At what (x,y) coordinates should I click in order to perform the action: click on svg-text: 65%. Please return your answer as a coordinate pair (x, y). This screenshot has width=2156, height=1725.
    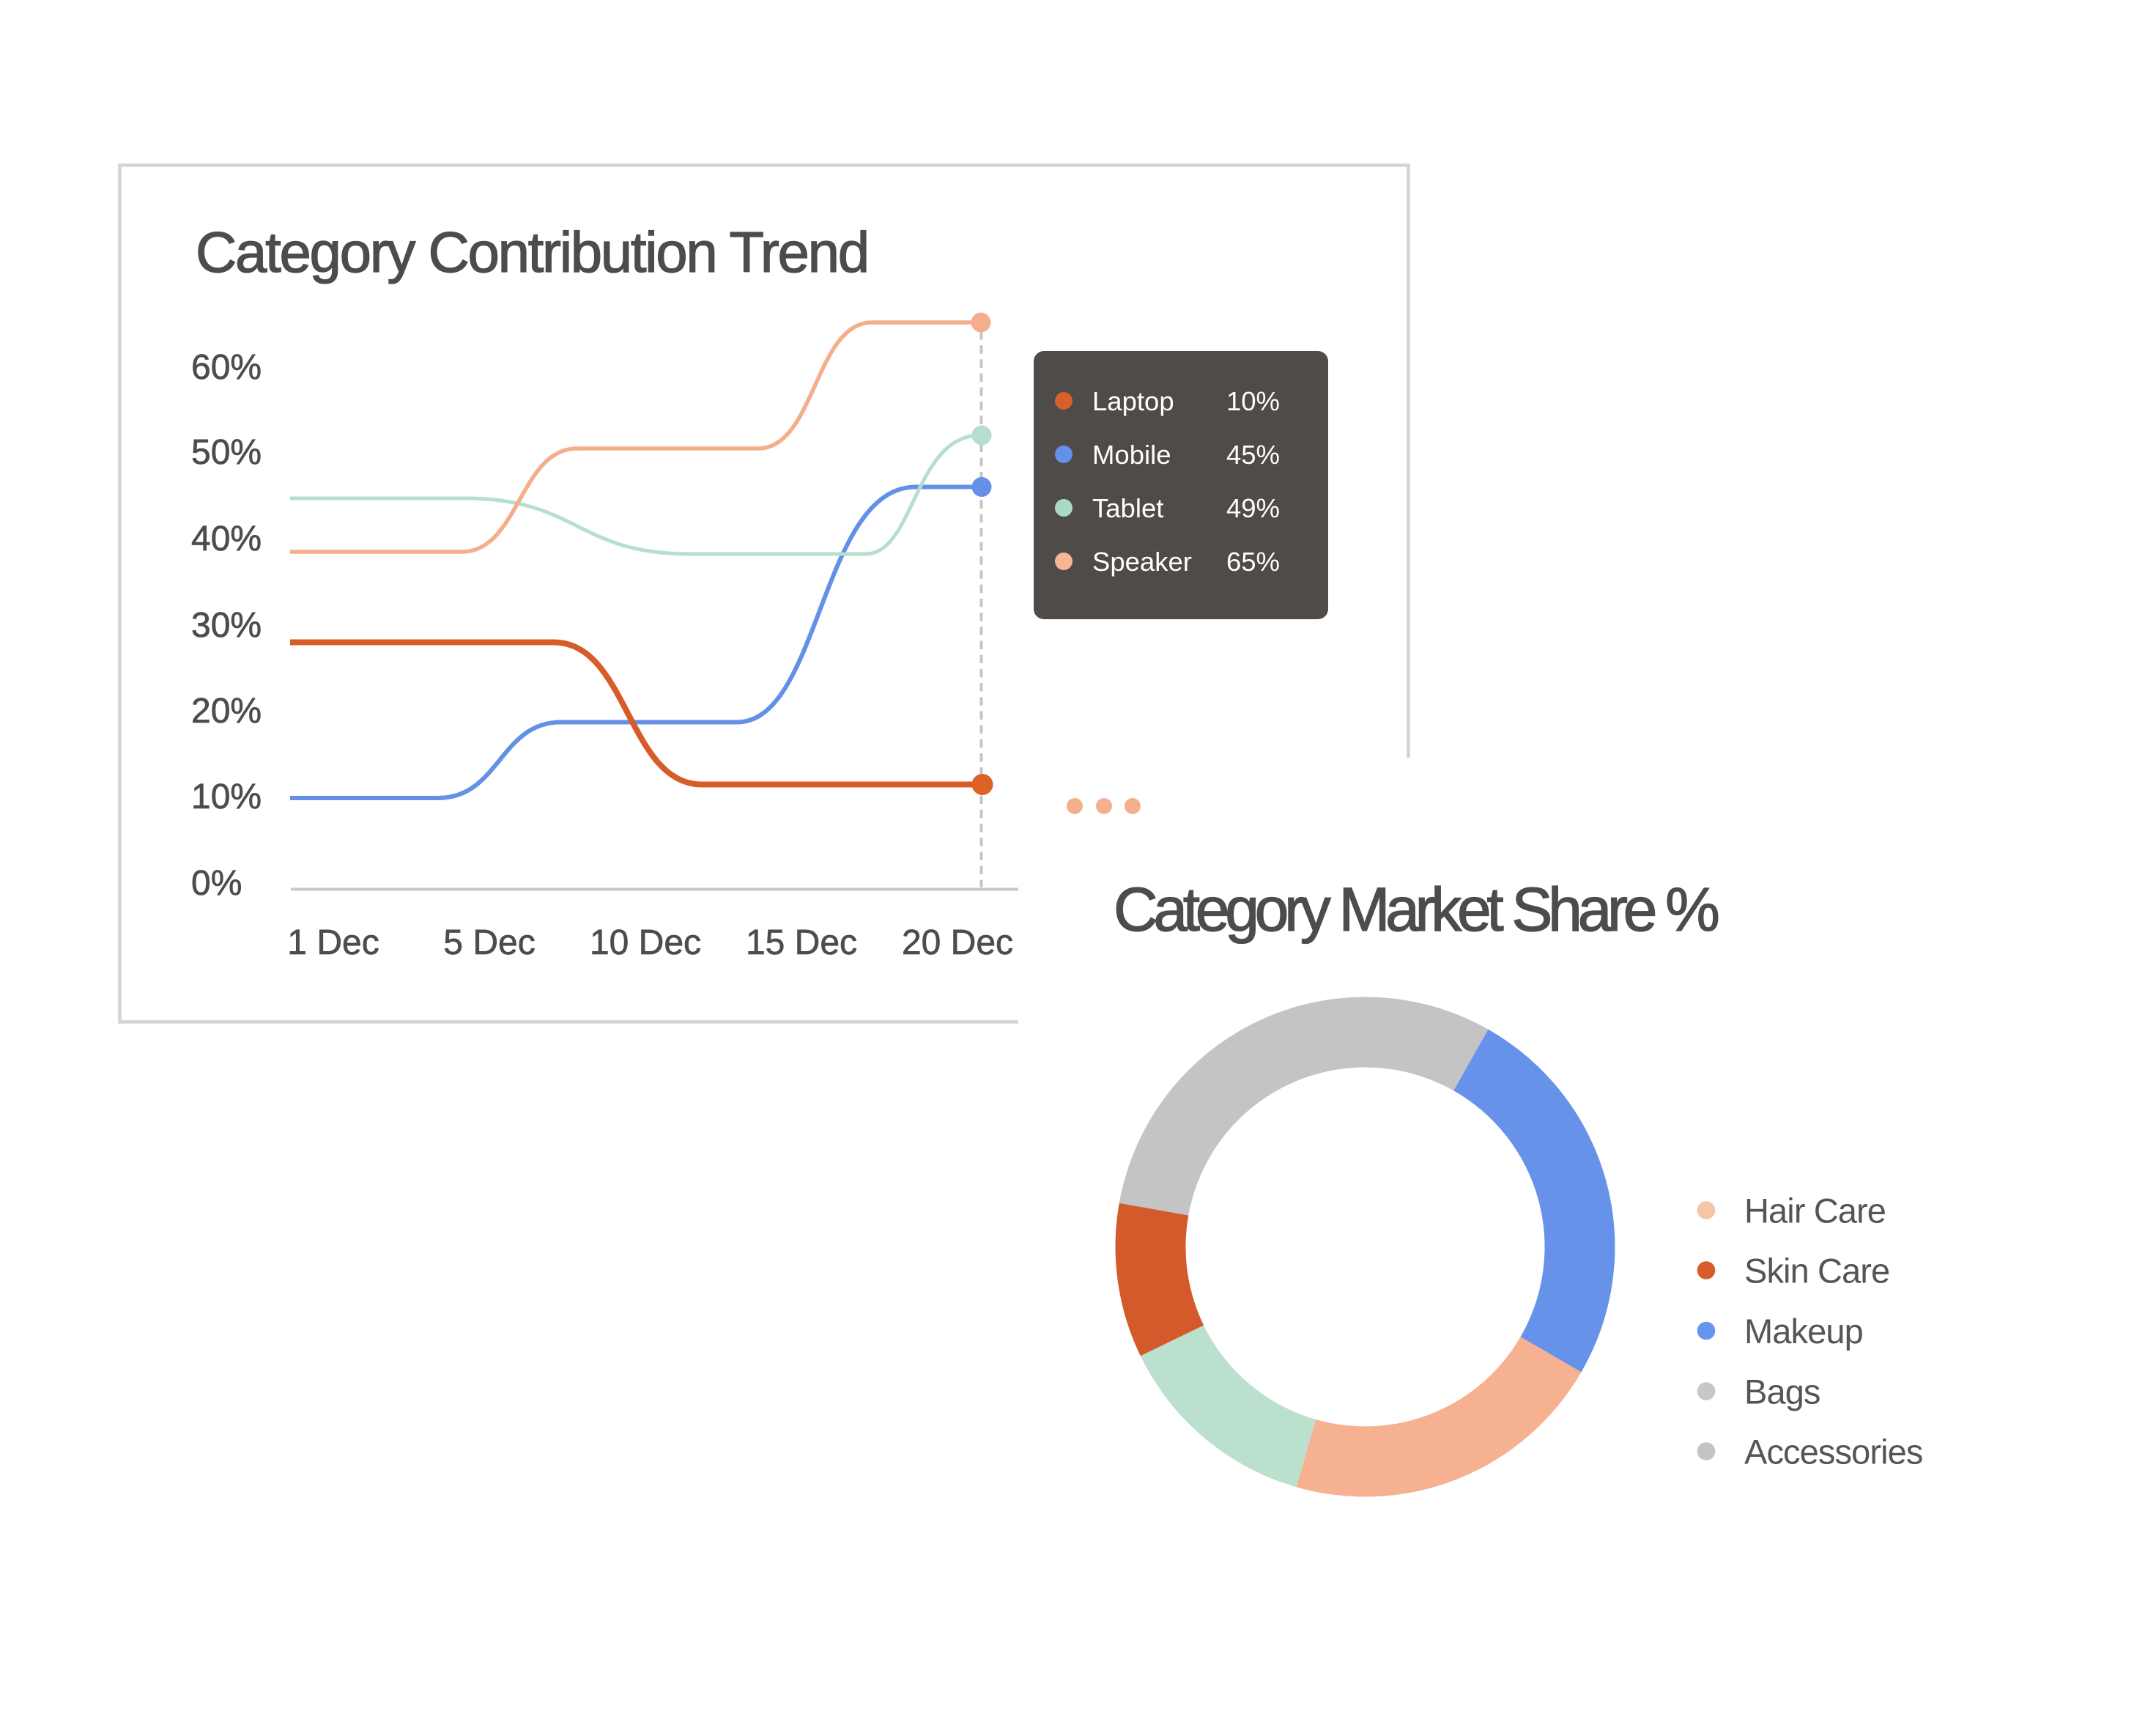
    Looking at the image, I should click on (1253, 562).